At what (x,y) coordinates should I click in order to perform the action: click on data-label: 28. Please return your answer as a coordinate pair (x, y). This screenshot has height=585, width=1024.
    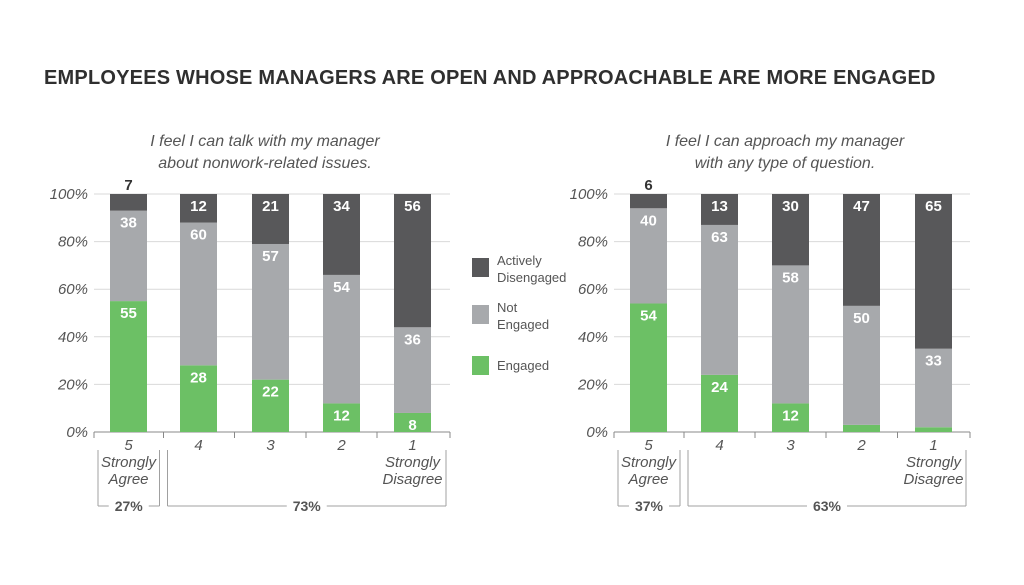
    Looking at the image, I should click on (198, 377).